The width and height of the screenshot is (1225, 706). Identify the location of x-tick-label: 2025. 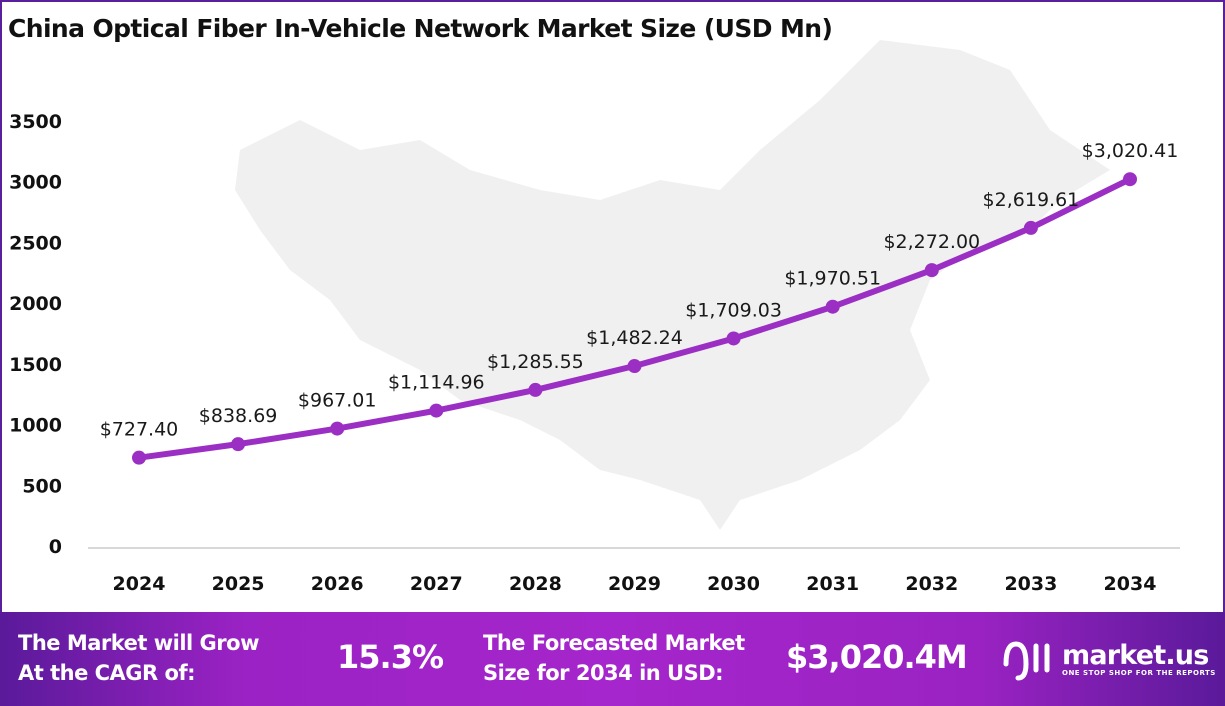
(238, 584).